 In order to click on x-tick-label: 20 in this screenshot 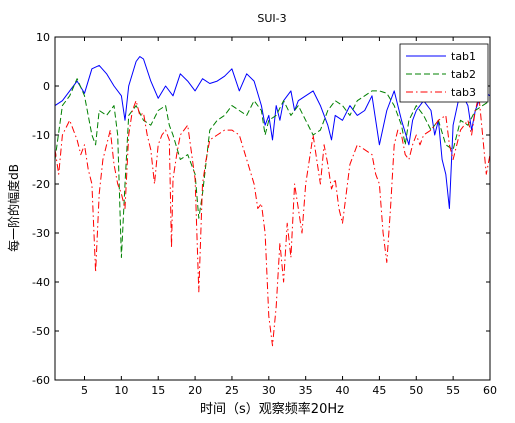, I will do `click(195, 390)`.